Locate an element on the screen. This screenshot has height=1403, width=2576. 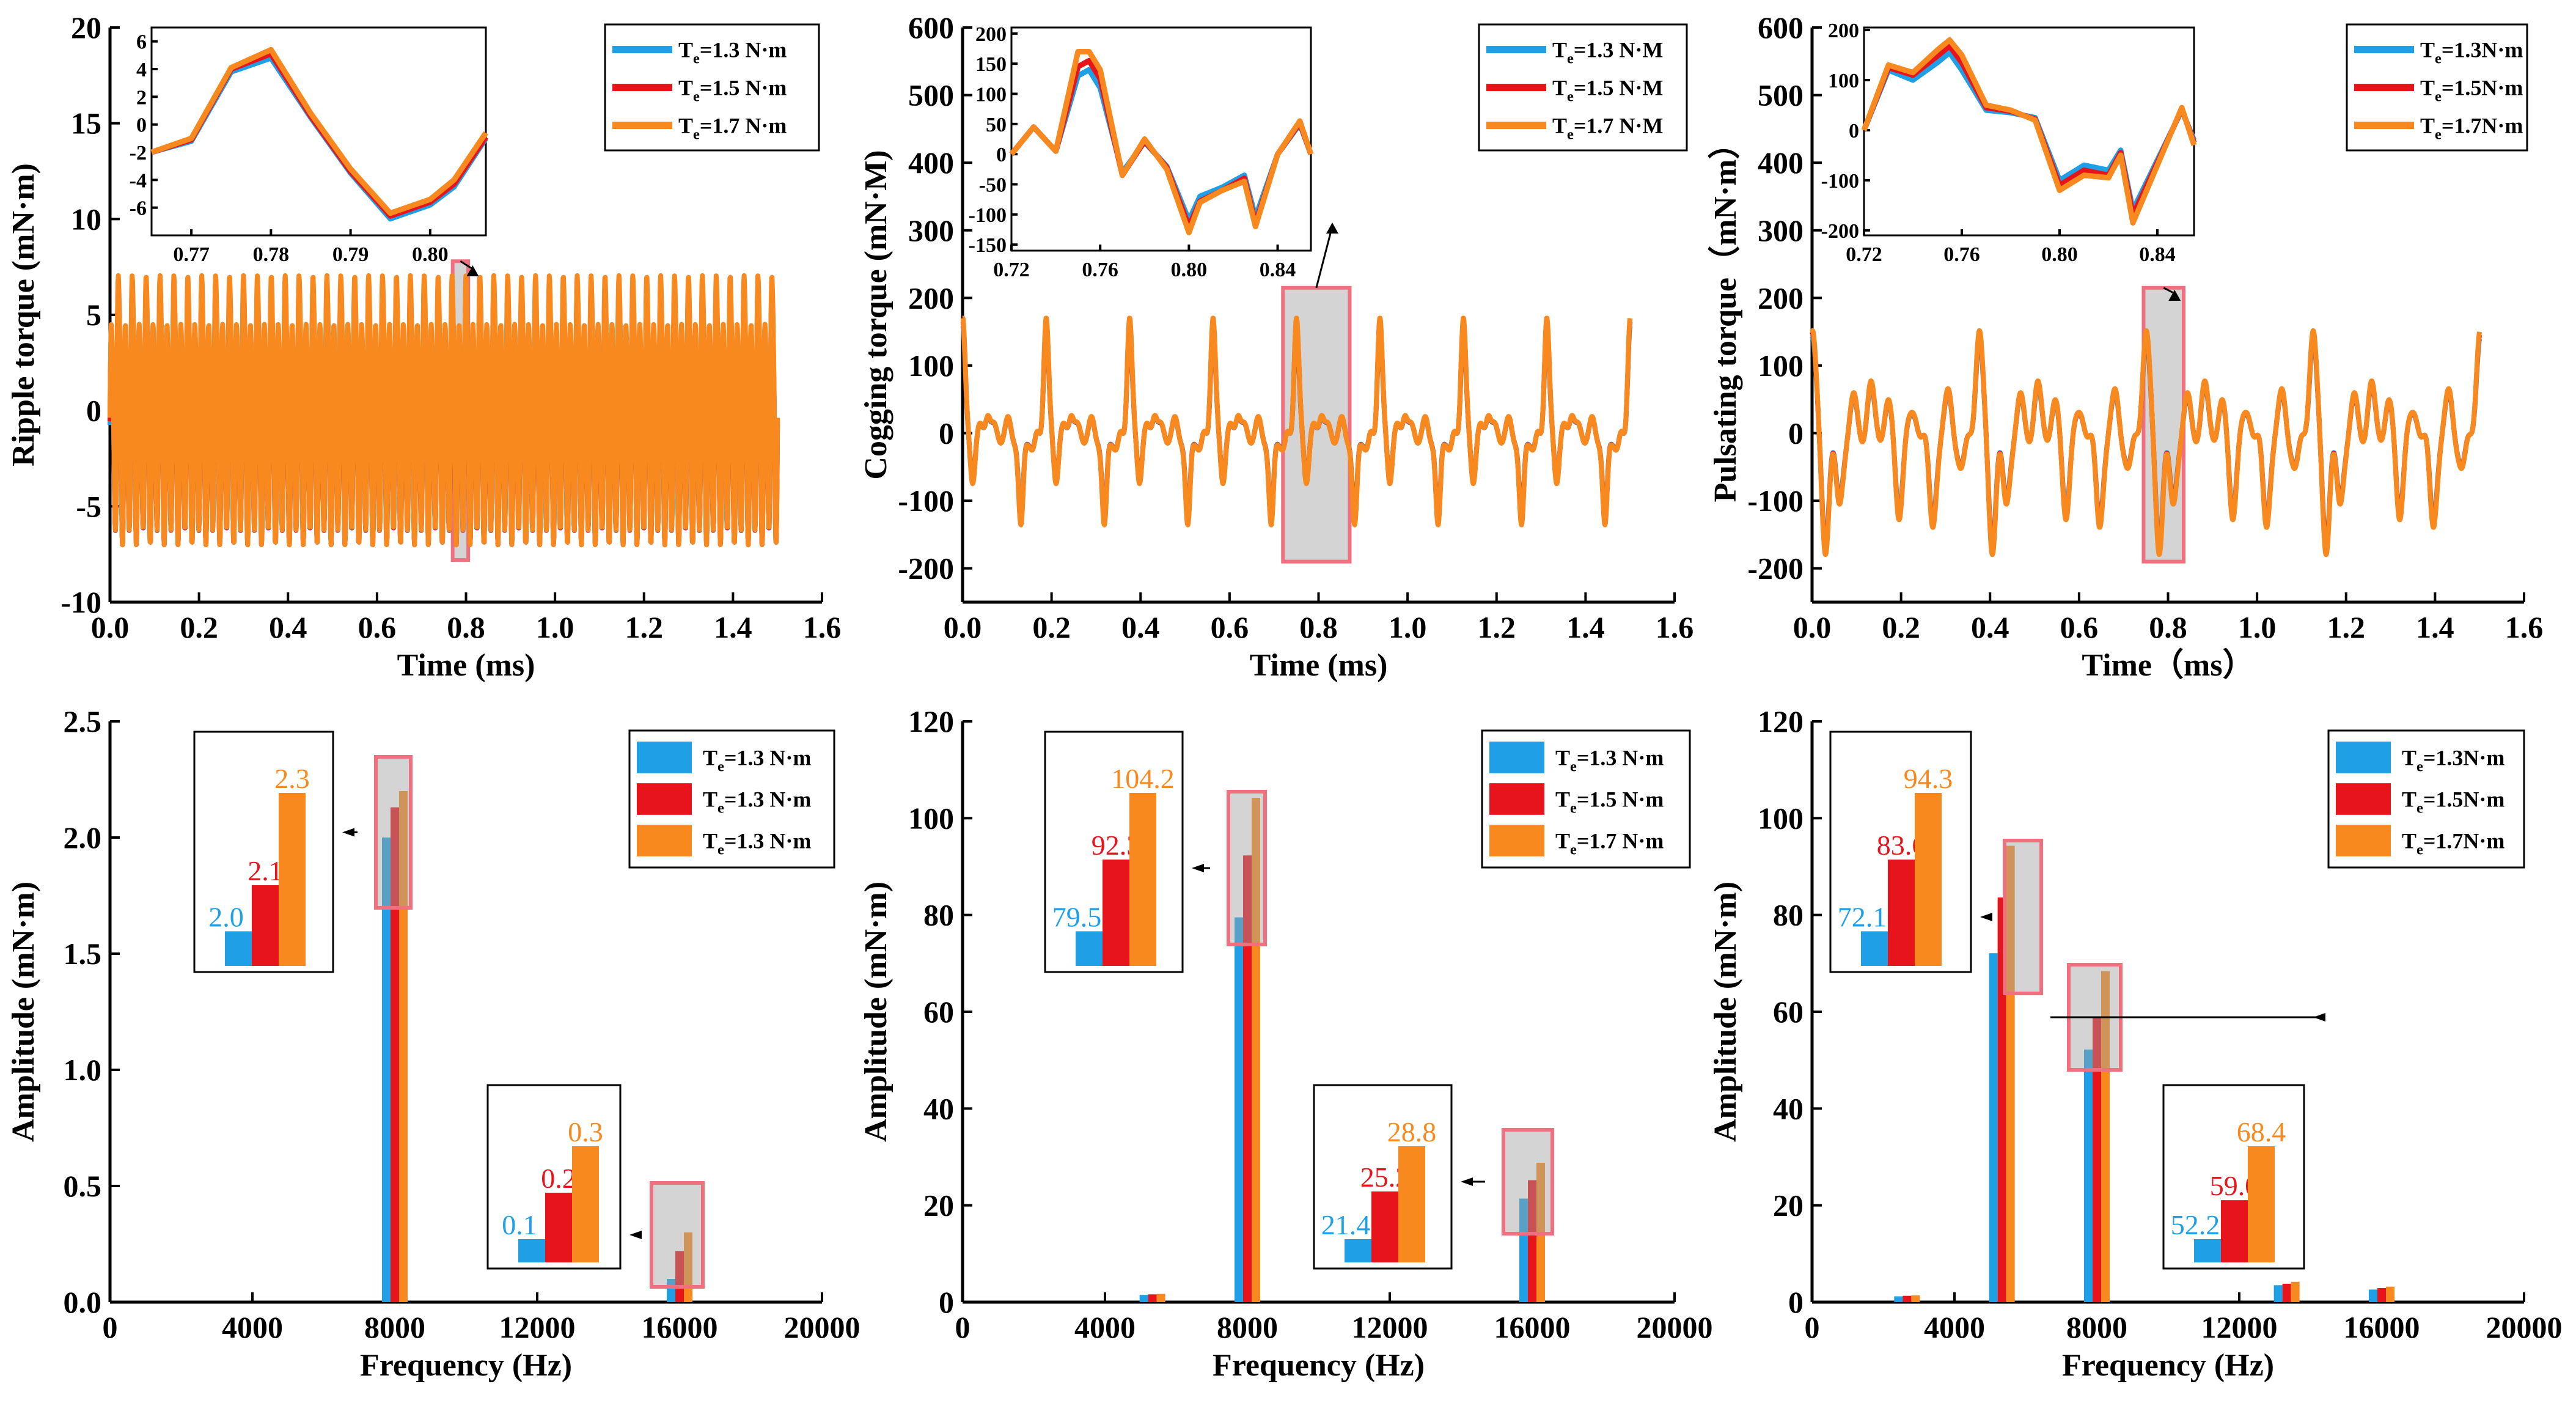
legend-label: Te=1.7 N·M is located at coordinates (1607, 128).